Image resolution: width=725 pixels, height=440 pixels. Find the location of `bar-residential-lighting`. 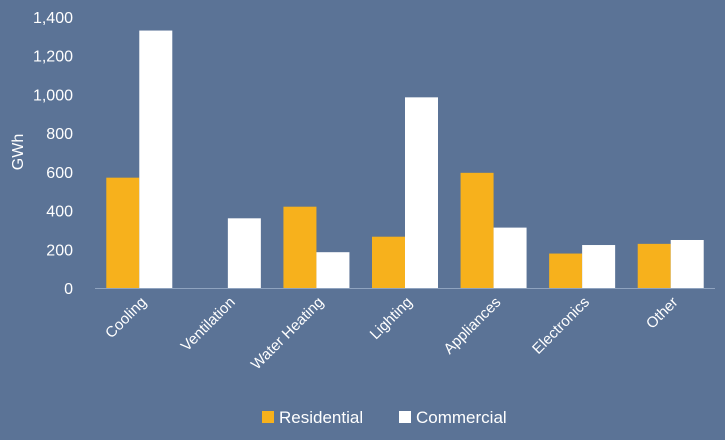

bar-residential-lighting is located at coordinates (388, 262).